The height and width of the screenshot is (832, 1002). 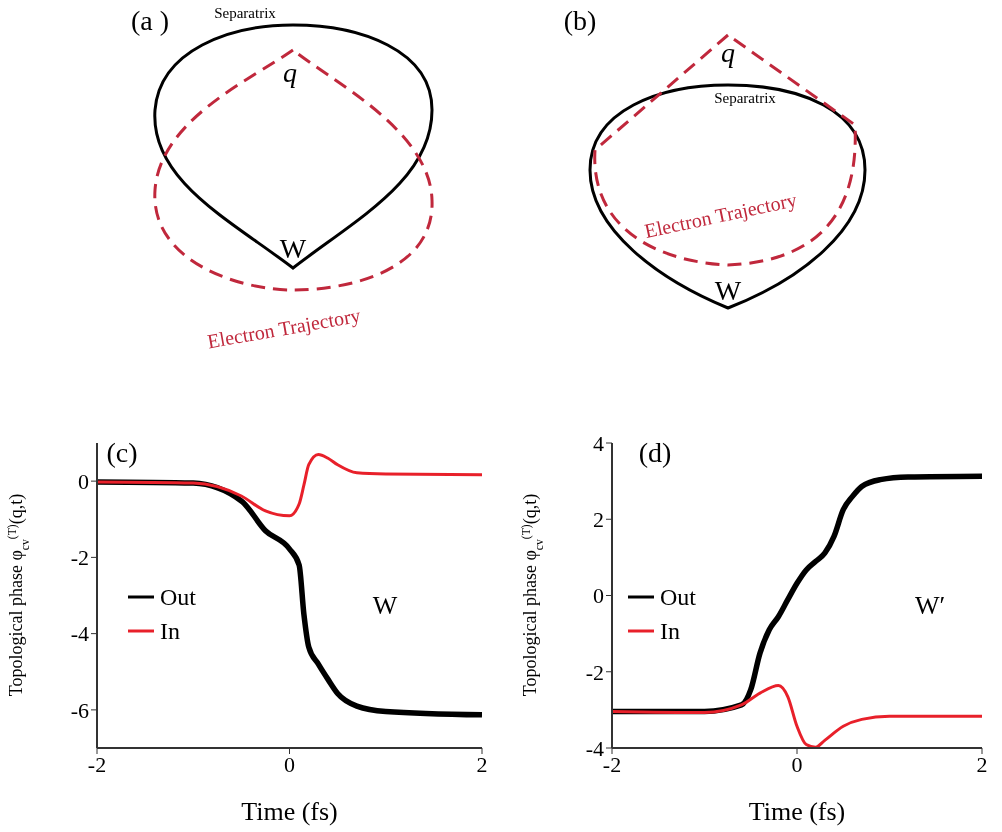 What do you see at coordinates (930, 605) in the screenshot?
I see `annotation: W′` at bounding box center [930, 605].